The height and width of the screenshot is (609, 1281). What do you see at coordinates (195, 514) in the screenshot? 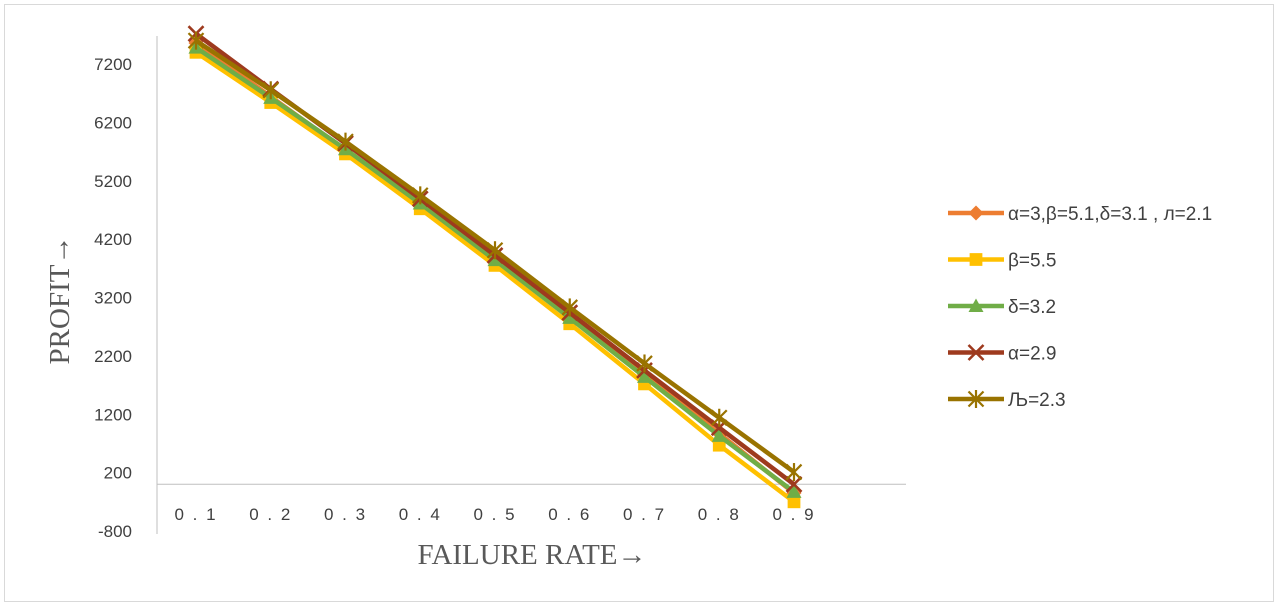
I see `x-tick-label: 0 . 1` at bounding box center [195, 514].